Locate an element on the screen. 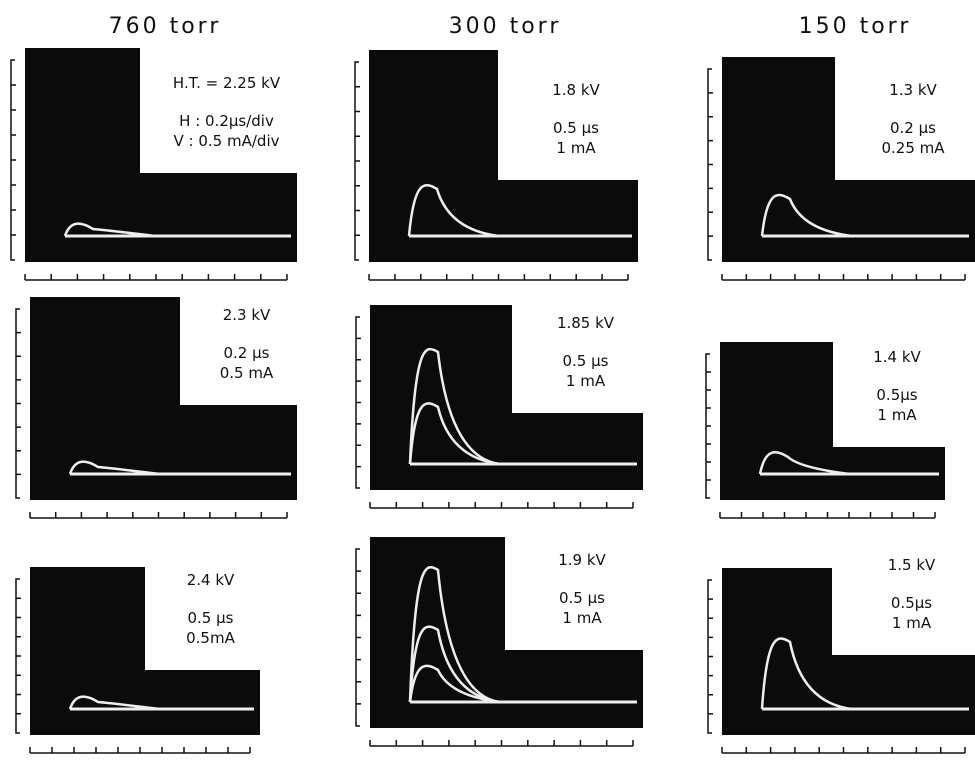 Image resolution: width=975 pixels, height=760 pixels. panel-label: 1.8 kV is located at coordinates (576, 90).